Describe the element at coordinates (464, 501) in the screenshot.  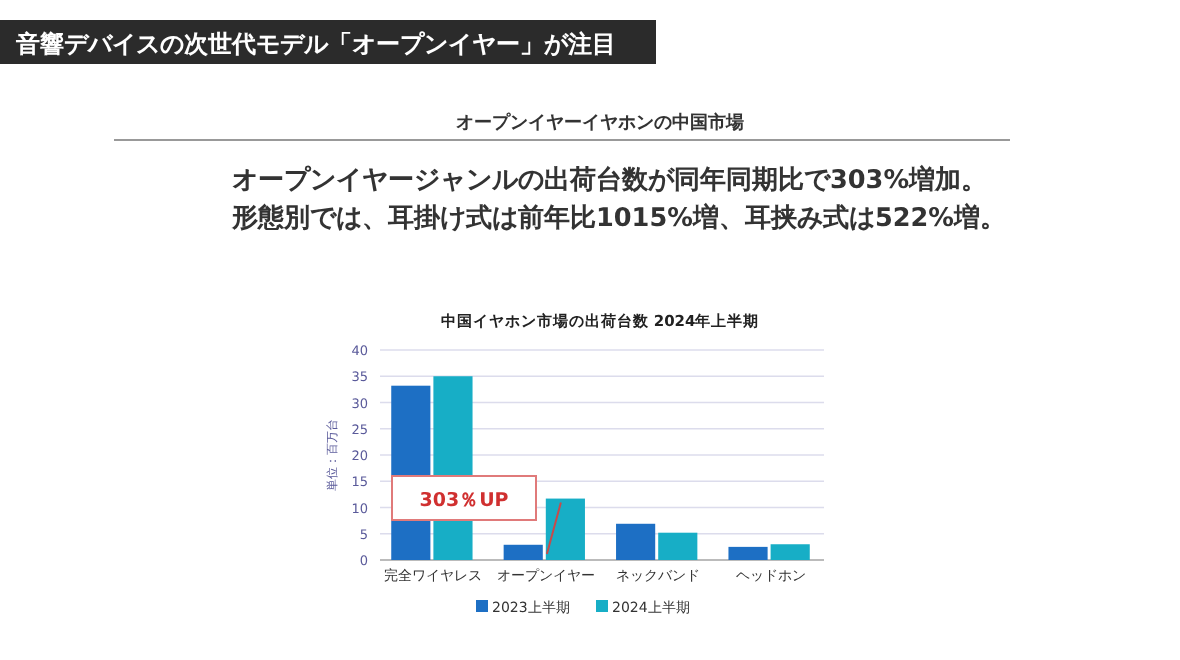
I see `annotation: 303％UP` at that location.